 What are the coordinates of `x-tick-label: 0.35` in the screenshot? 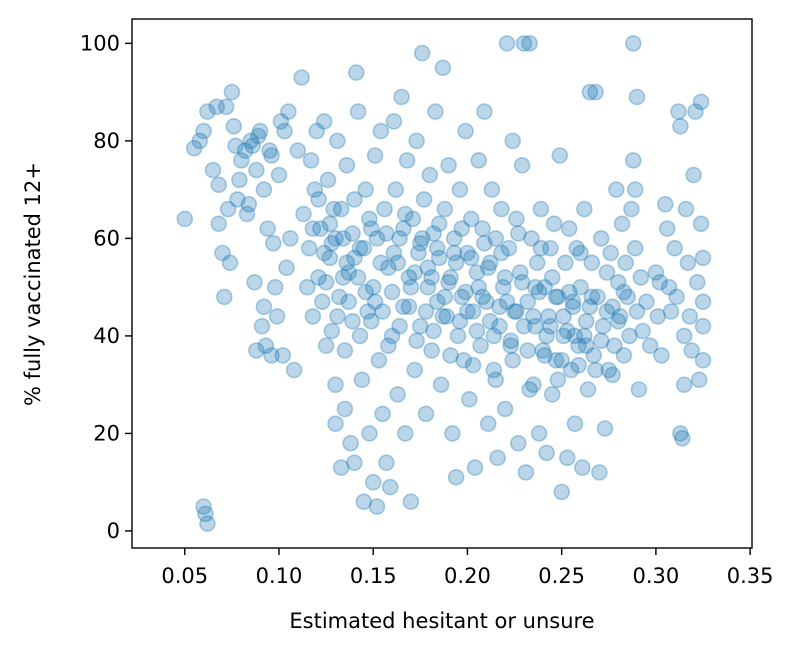 It's located at (750, 576).